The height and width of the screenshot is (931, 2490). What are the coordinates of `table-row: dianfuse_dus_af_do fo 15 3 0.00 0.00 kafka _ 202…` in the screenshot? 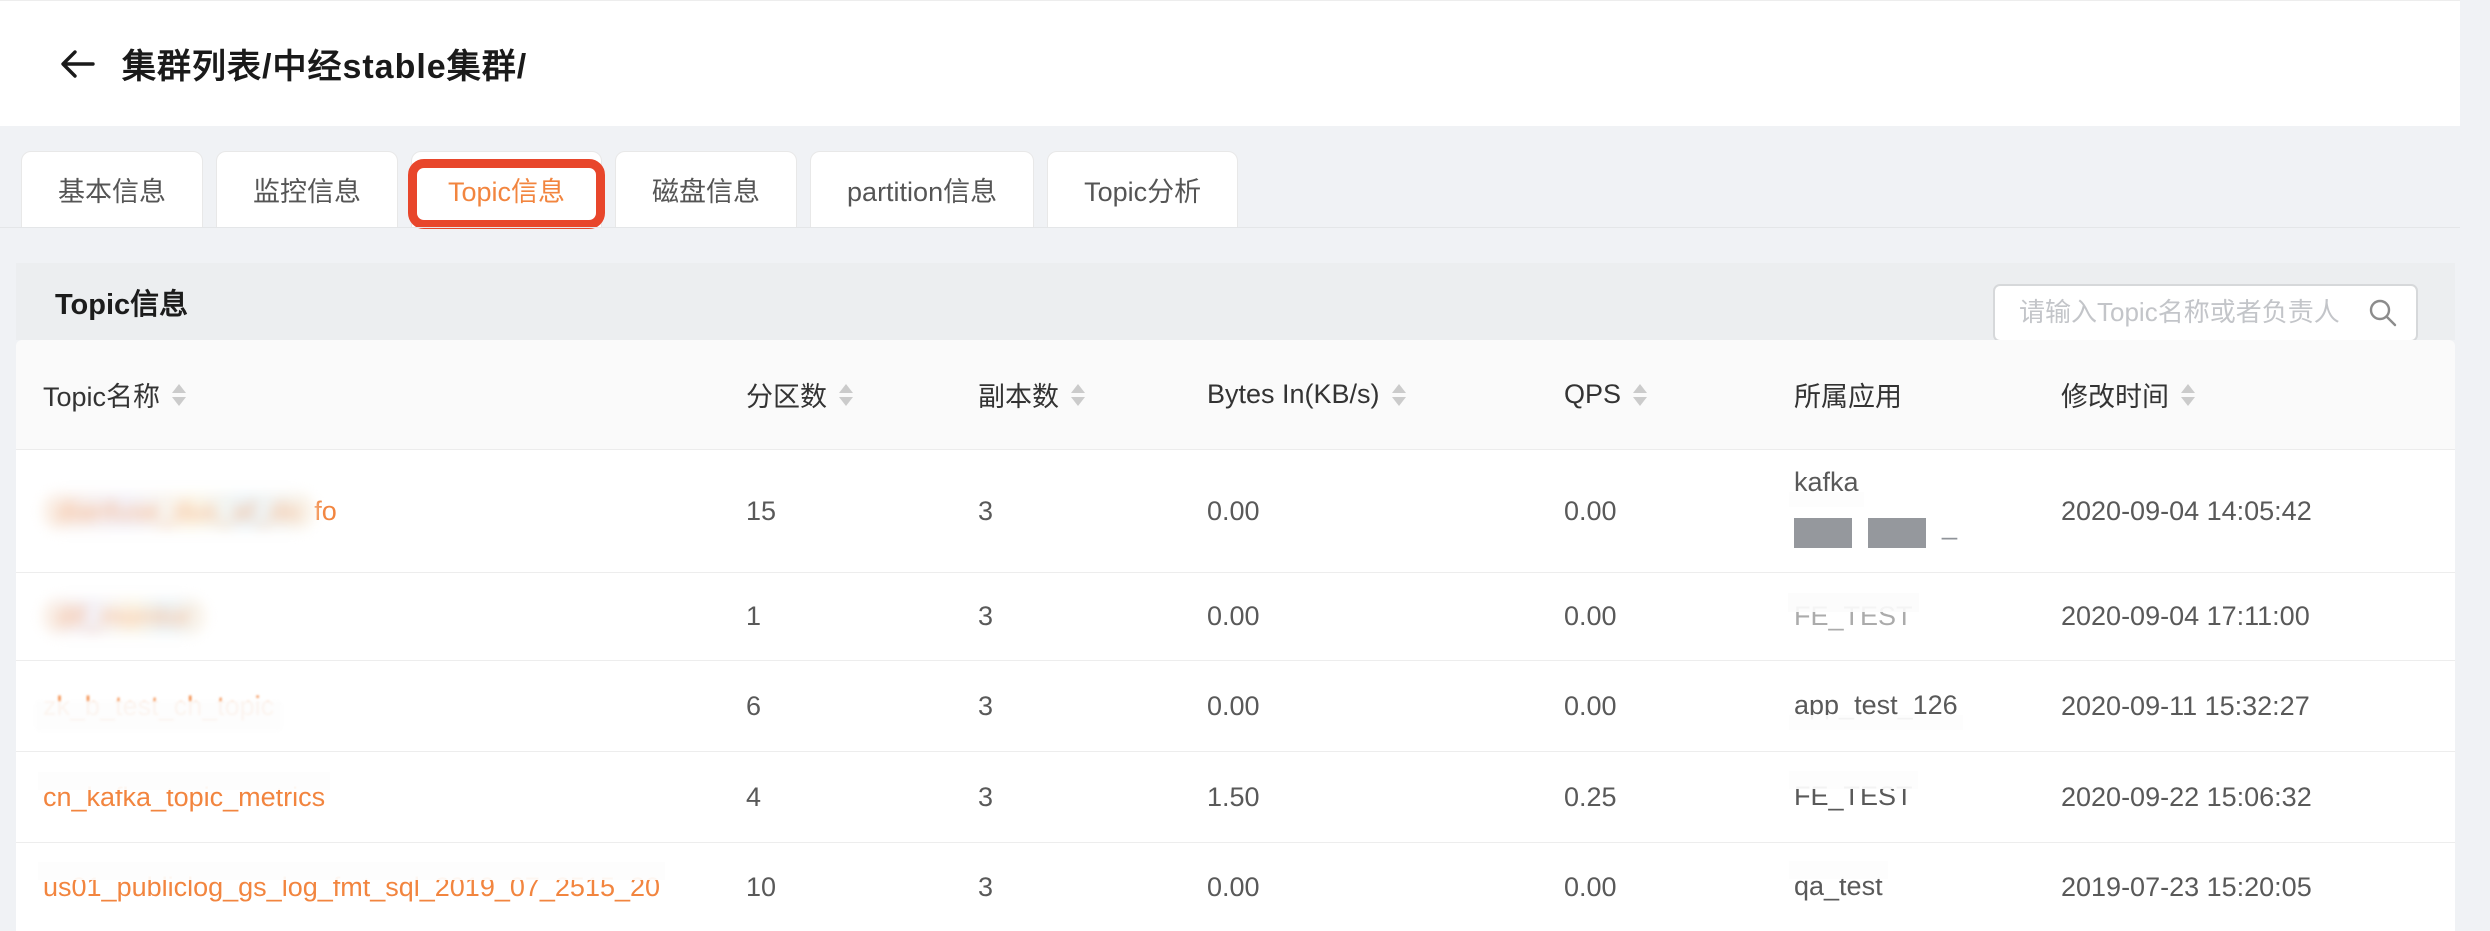 It's located at (1235, 511).